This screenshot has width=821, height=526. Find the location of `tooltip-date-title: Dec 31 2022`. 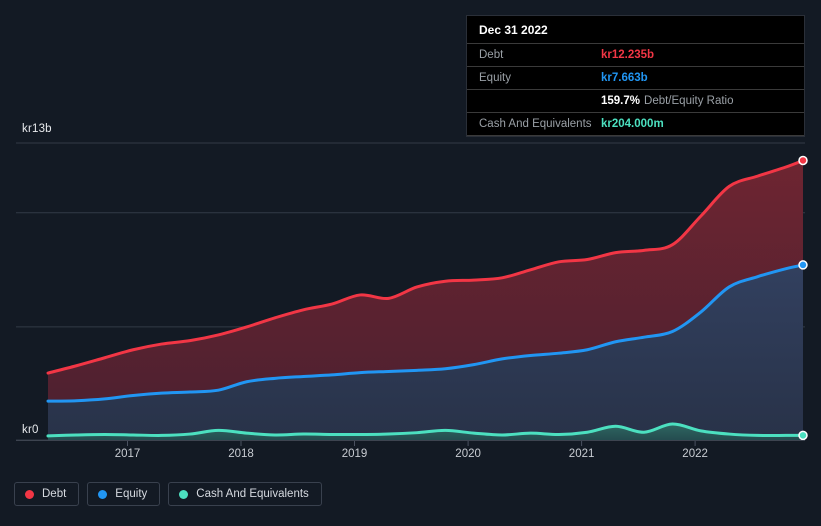

tooltip-date-title: Dec 31 2022 is located at coordinates (513, 30).